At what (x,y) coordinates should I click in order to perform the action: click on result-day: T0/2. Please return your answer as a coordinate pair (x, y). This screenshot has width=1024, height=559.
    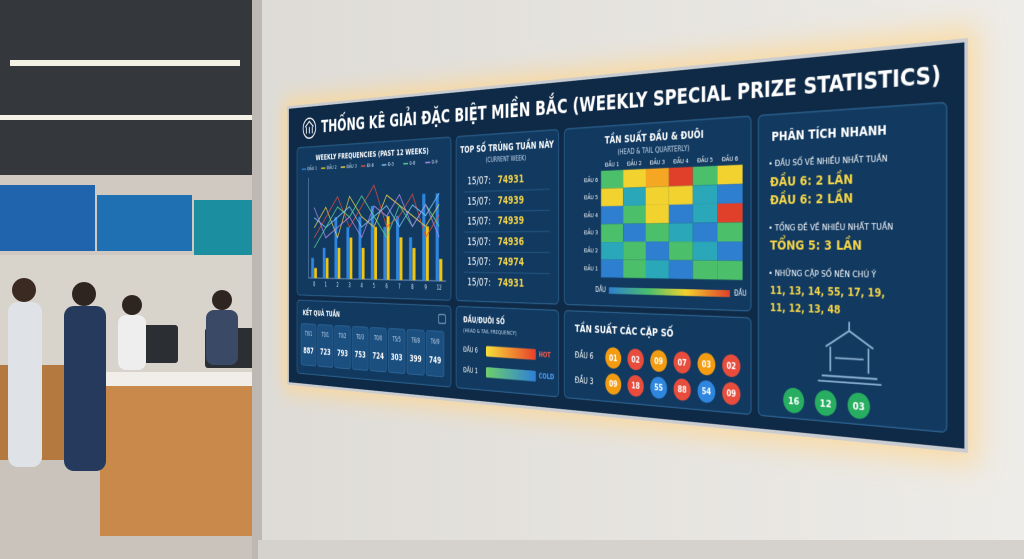
    Looking at the image, I should click on (342, 335).